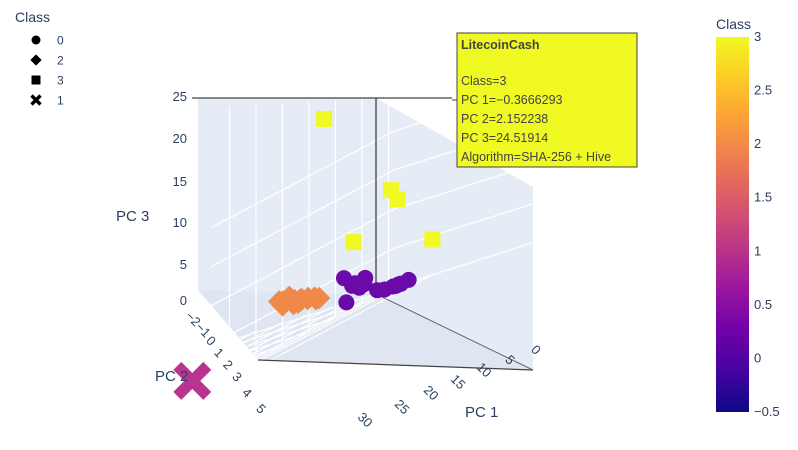  What do you see at coordinates (60, 41) in the screenshot?
I see `legend-label: 0` at bounding box center [60, 41].